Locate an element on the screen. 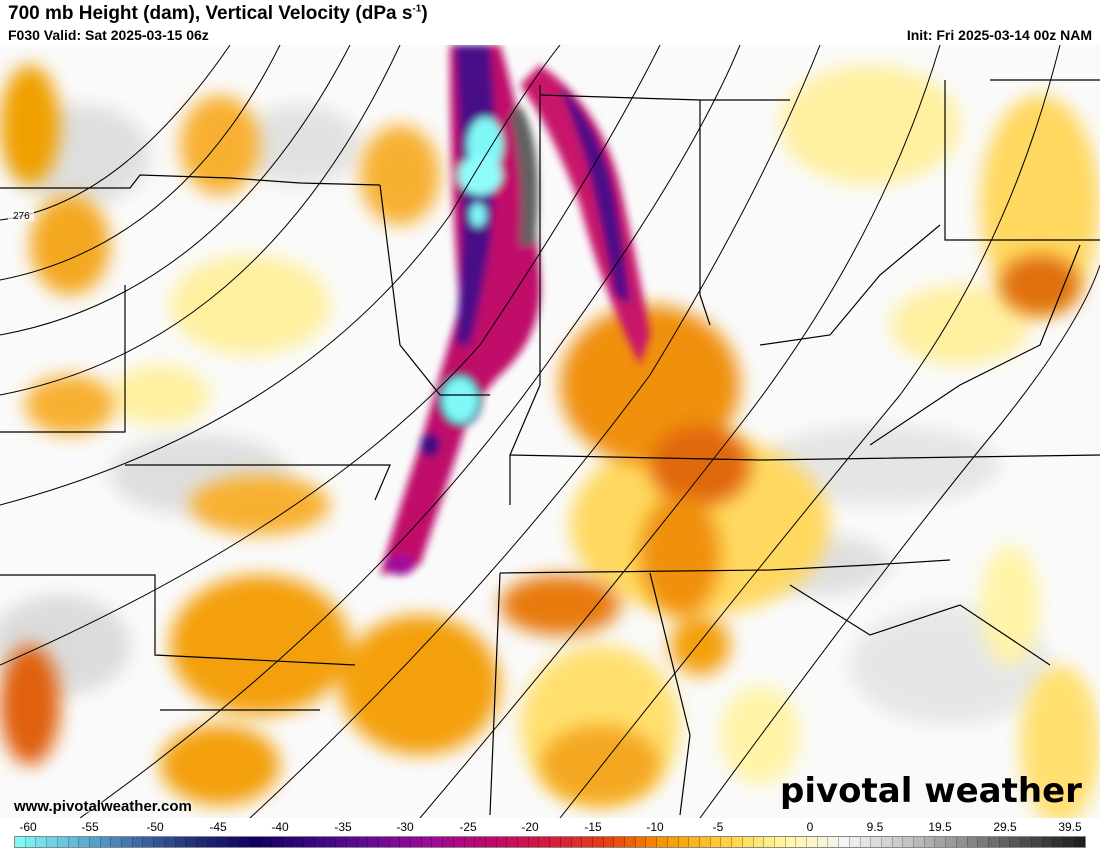 Image resolution: width=1100 pixels, height=850 pixels. colorbar-tick-label: 0 is located at coordinates (810, 827).